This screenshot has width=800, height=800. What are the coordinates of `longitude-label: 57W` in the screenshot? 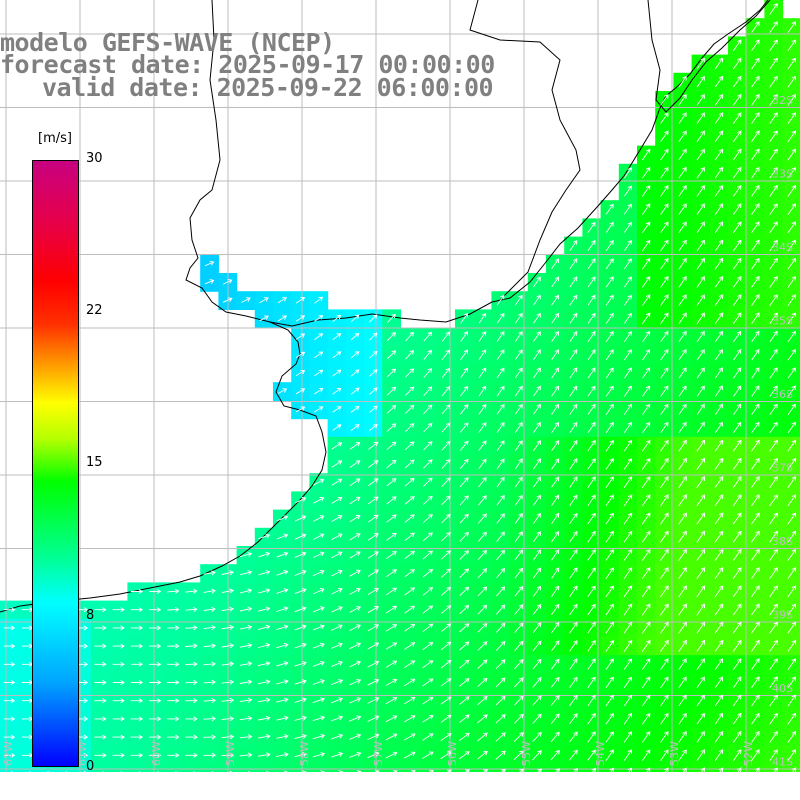 It's located at (378, 753).